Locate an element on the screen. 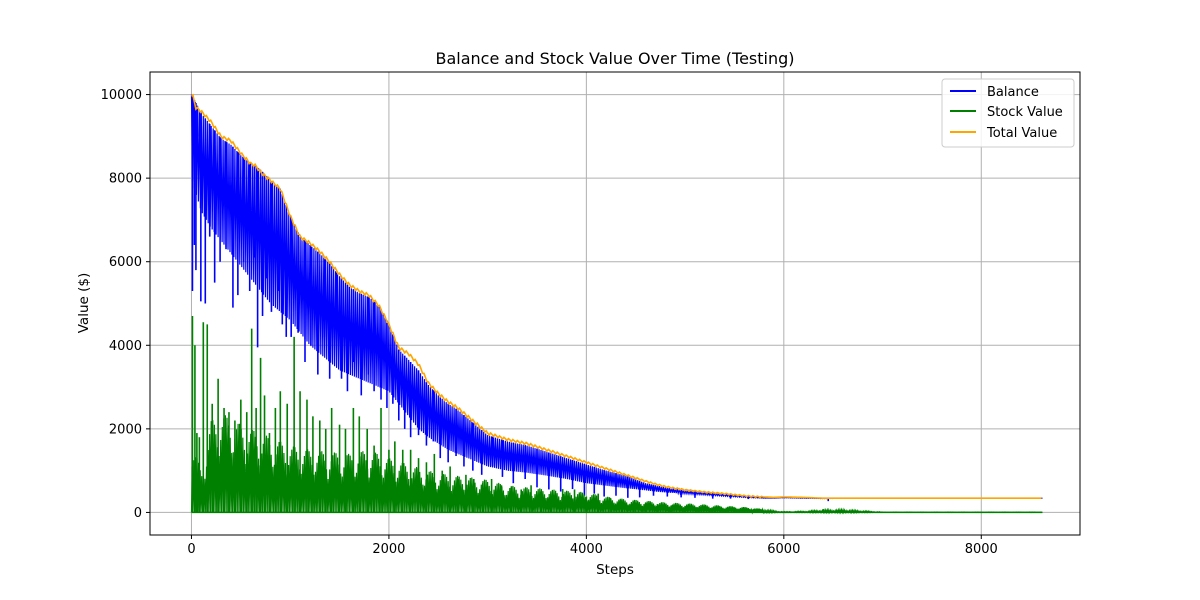  legend-box is located at coordinates (1008, 113).